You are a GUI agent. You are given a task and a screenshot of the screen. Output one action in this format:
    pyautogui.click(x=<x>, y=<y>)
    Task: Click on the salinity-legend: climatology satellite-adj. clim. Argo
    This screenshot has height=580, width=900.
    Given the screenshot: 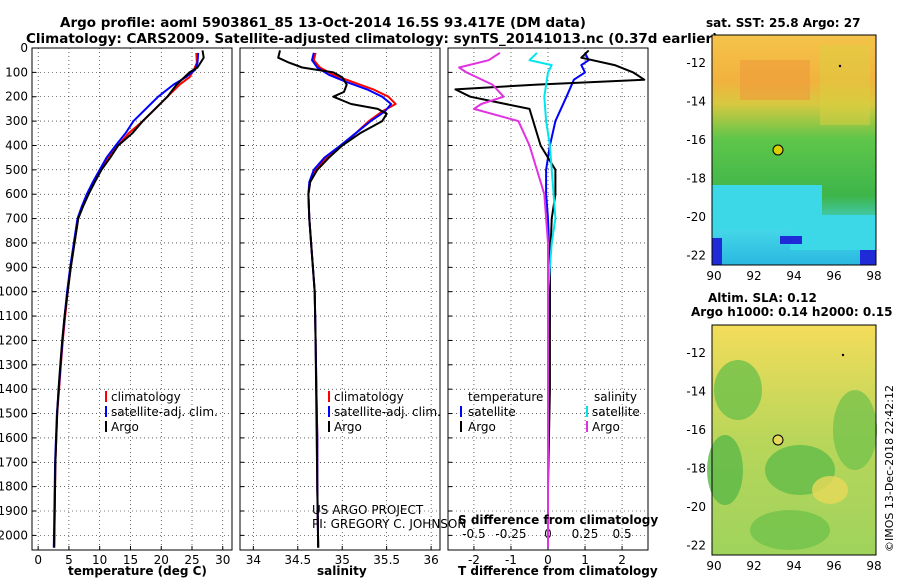 What is the action you would take?
    pyautogui.click(x=384, y=412)
    